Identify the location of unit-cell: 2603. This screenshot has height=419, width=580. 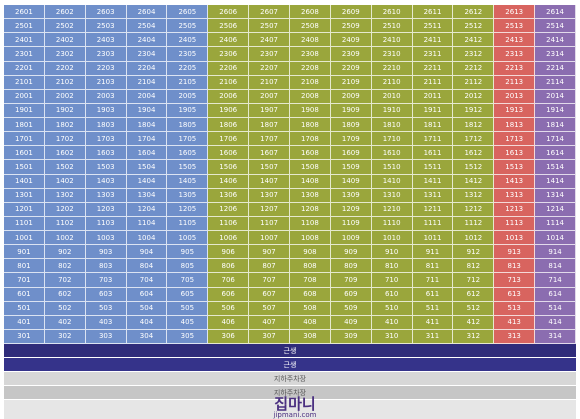
(106, 12).